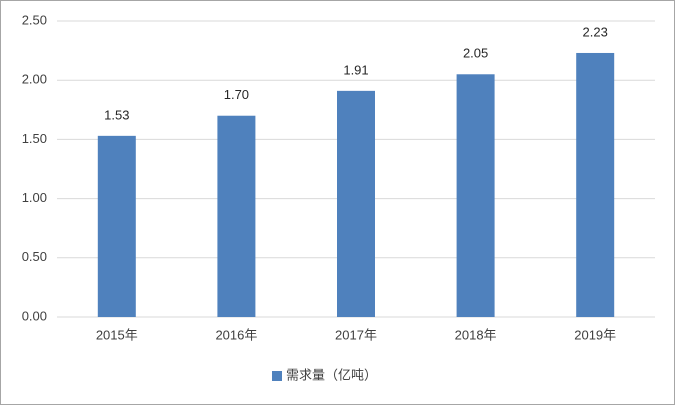  I want to click on x-tick-label: 2016年, so click(236, 334).